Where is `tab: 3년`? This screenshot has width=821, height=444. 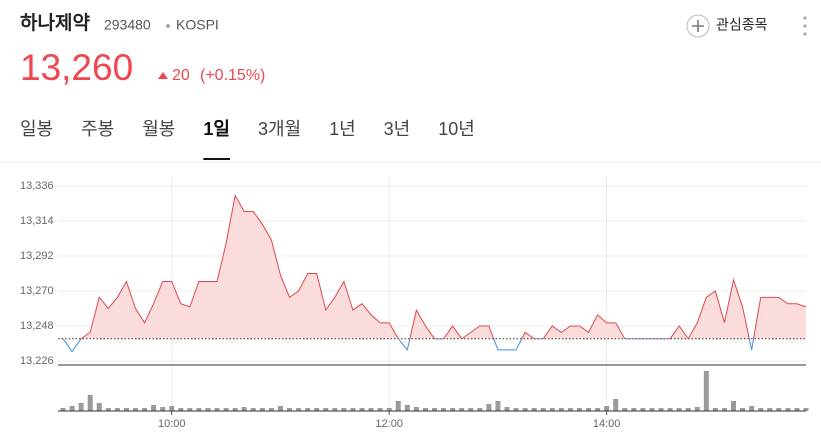 tab: 3년 is located at coordinates (397, 129).